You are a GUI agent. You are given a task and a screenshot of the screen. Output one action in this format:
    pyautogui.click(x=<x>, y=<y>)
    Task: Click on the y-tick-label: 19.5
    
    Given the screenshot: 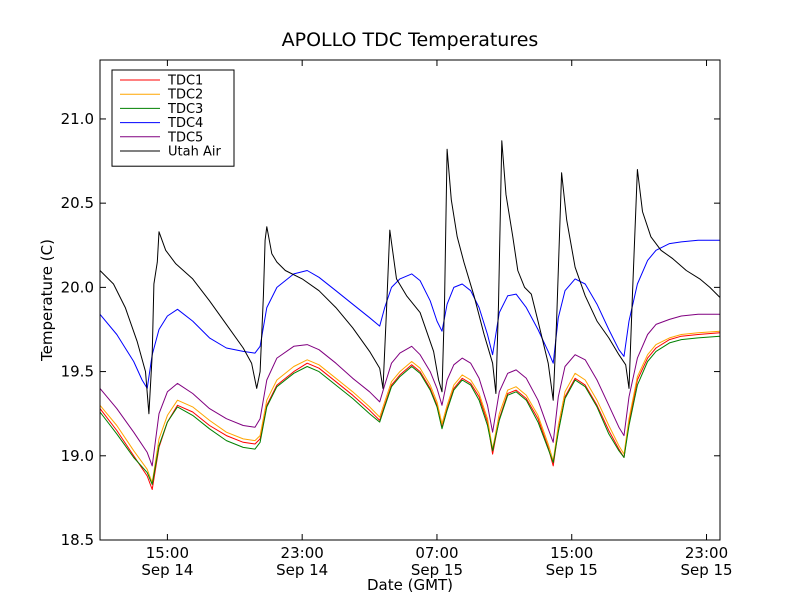 What is the action you would take?
    pyautogui.click(x=77, y=372)
    